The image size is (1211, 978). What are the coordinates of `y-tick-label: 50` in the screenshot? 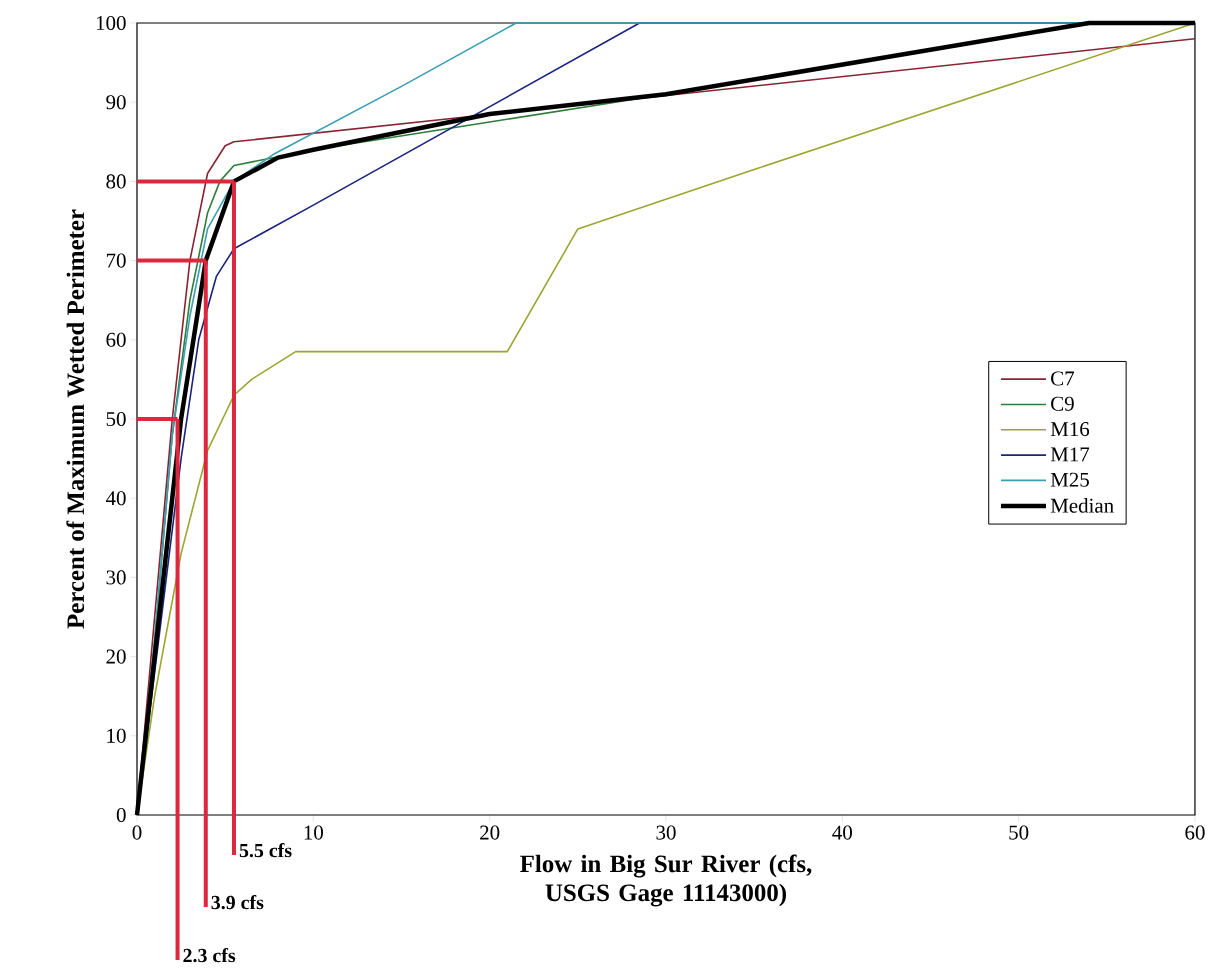 It's located at (116, 419).